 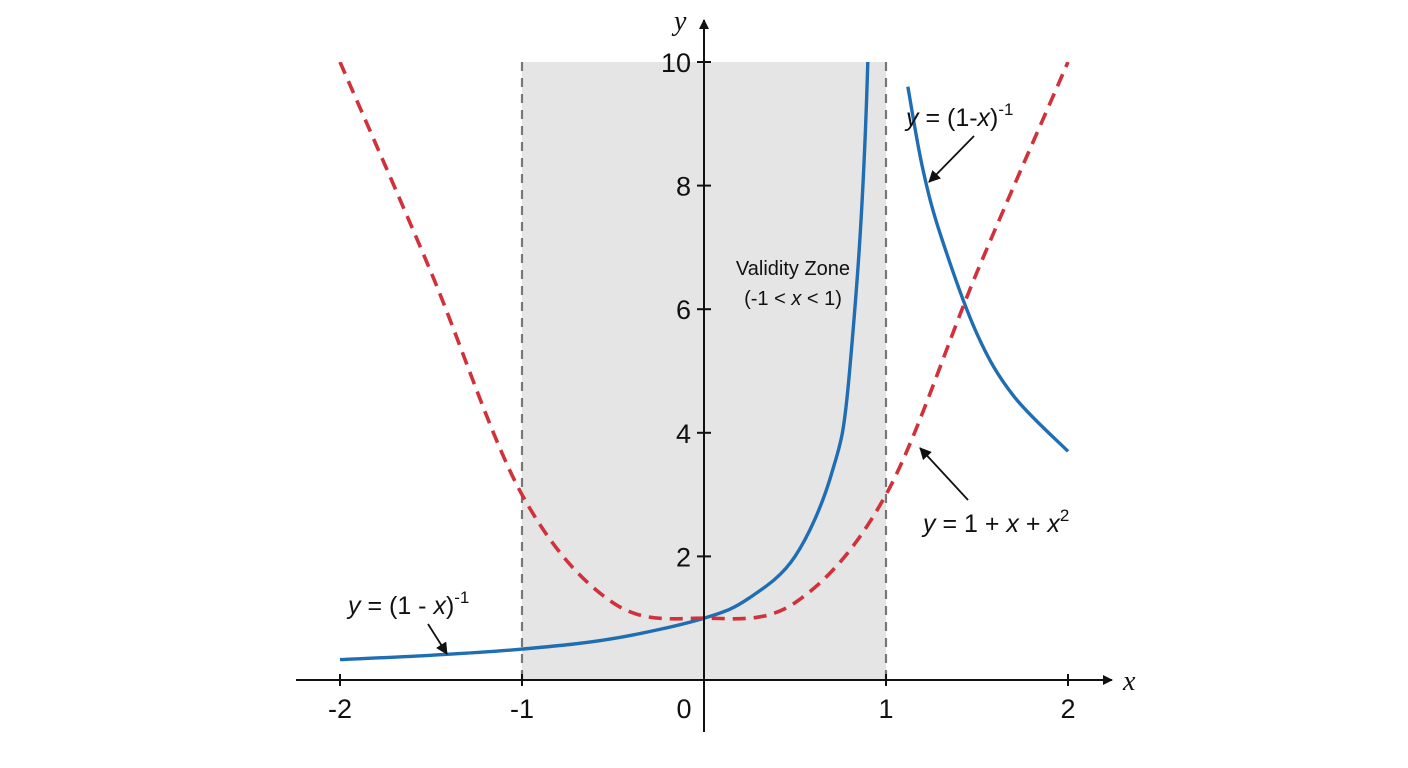 I want to click on x-tick-label: 0, so click(x=683, y=709).